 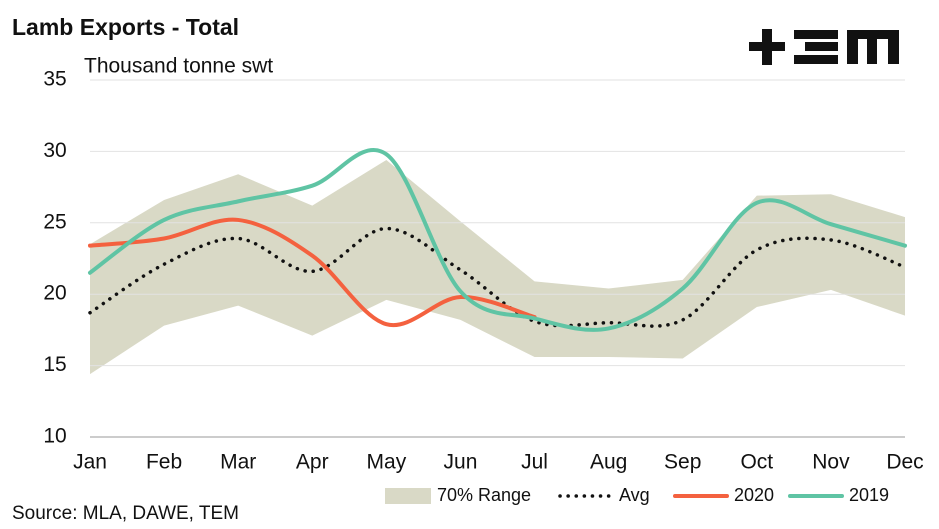 What do you see at coordinates (608, 462) in the screenshot?
I see `x-tick-label: Aug` at bounding box center [608, 462].